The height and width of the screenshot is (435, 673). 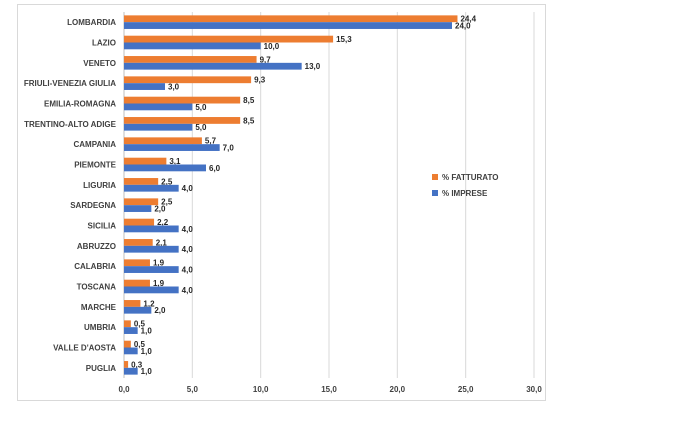 What do you see at coordinates (215, 168) in the screenshot?
I see `data-label-imprese: 6,0` at bounding box center [215, 168].